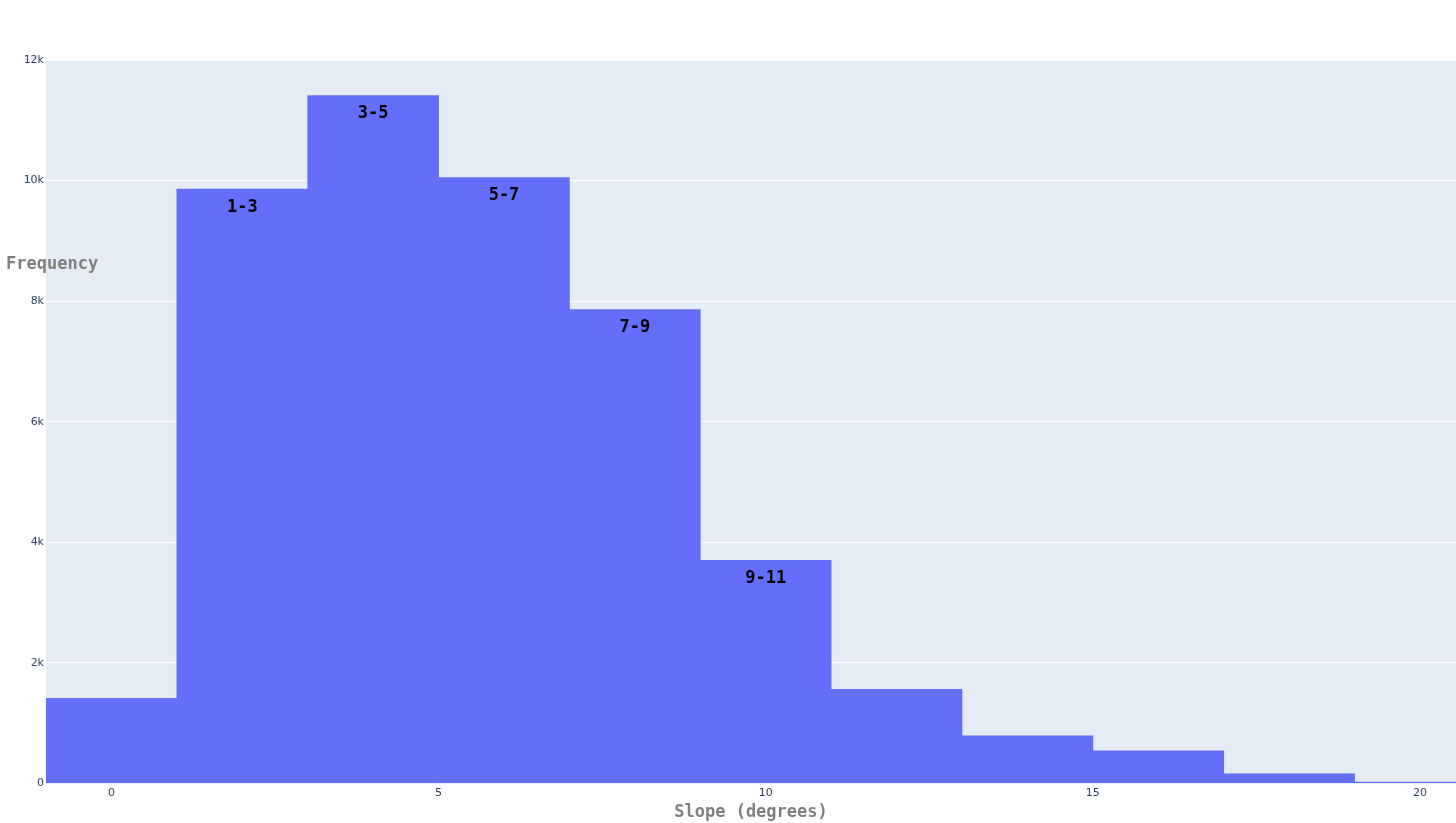 This screenshot has width=1456, height=823. What do you see at coordinates (40, 783) in the screenshot?
I see `y-tick-label: 0` at bounding box center [40, 783].